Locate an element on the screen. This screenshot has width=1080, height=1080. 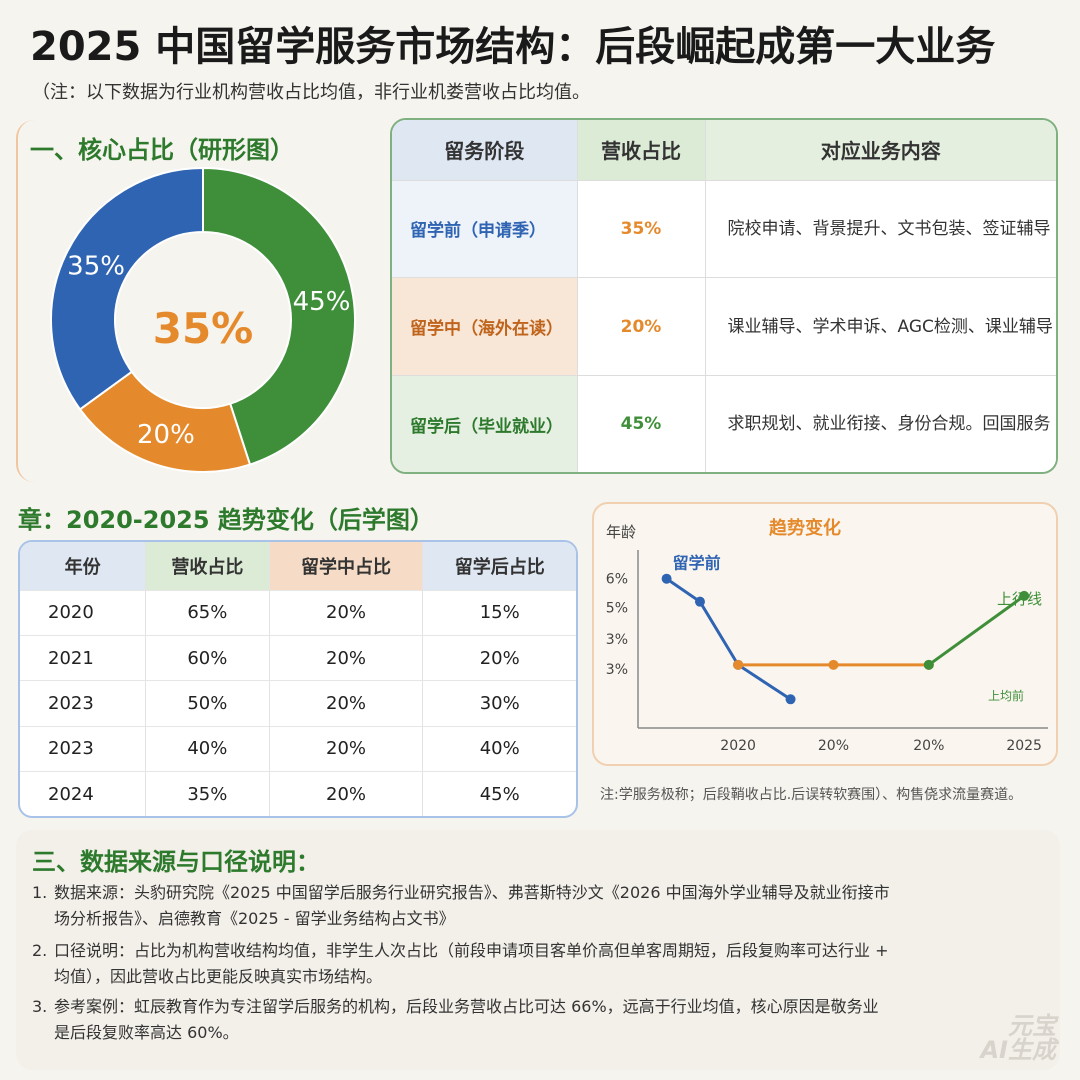
table-cell: 15% is located at coordinates (499, 612).